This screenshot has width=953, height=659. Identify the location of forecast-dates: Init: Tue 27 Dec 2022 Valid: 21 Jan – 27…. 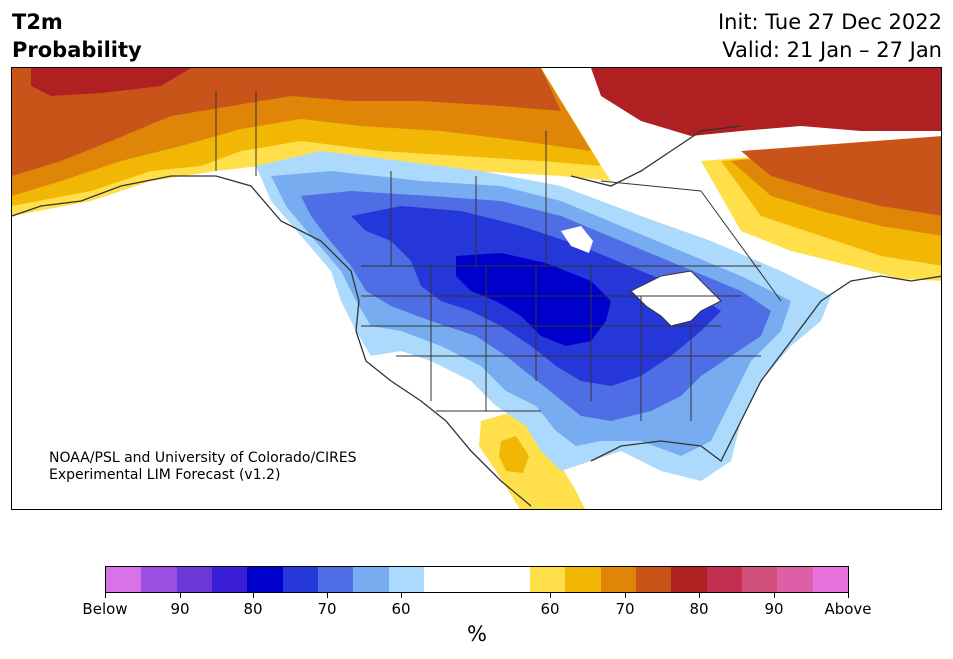
(830, 36).